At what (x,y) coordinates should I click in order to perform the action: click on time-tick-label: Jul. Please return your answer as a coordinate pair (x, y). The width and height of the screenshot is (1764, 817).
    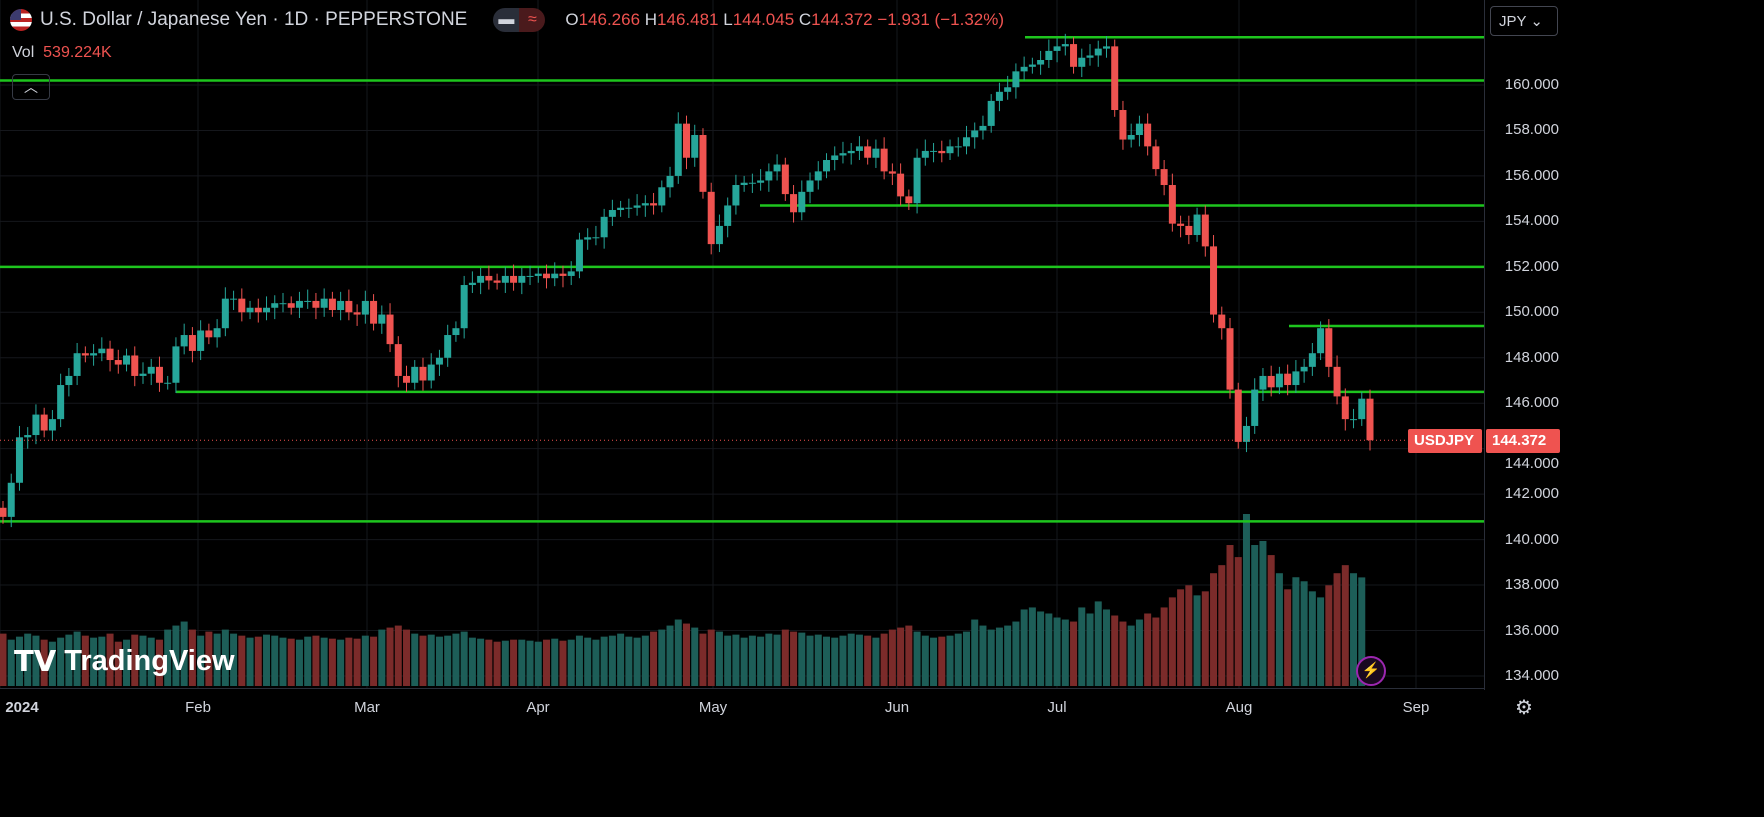
    Looking at the image, I should click on (1057, 707).